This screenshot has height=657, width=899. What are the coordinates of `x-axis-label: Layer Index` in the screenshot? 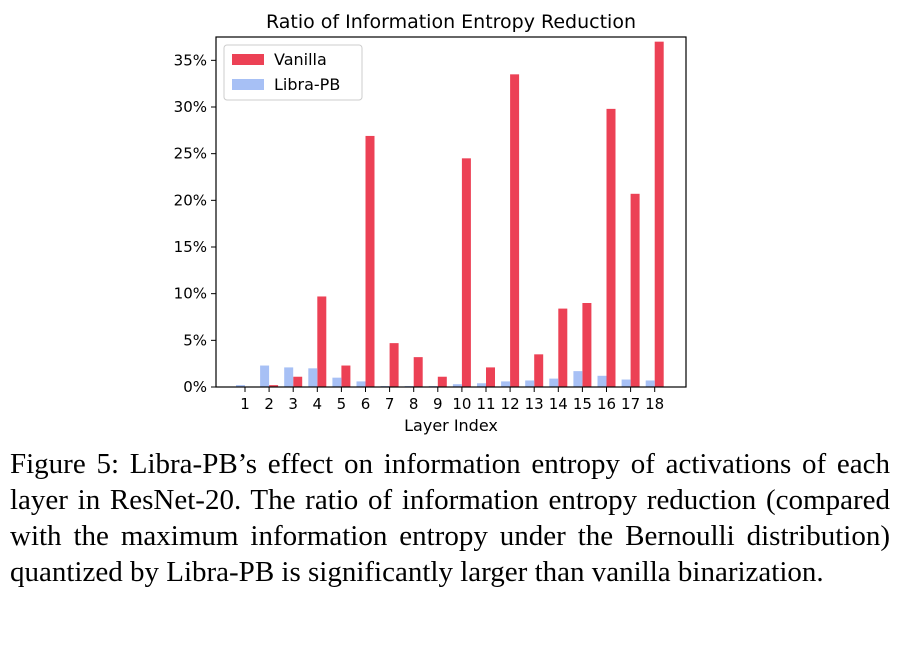 It's located at (451, 425).